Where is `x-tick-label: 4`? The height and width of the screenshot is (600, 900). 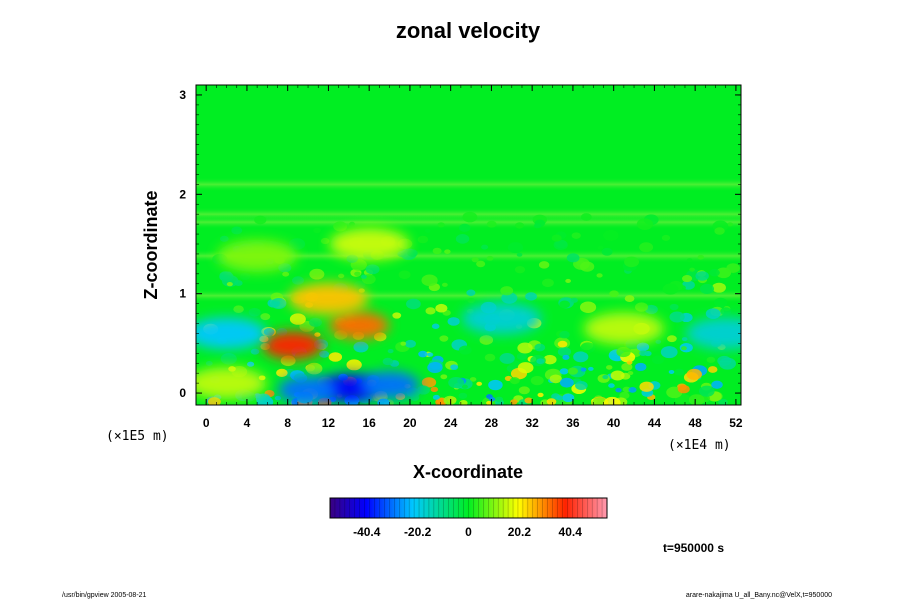 x-tick-label: 4 is located at coordinates (247, 423).